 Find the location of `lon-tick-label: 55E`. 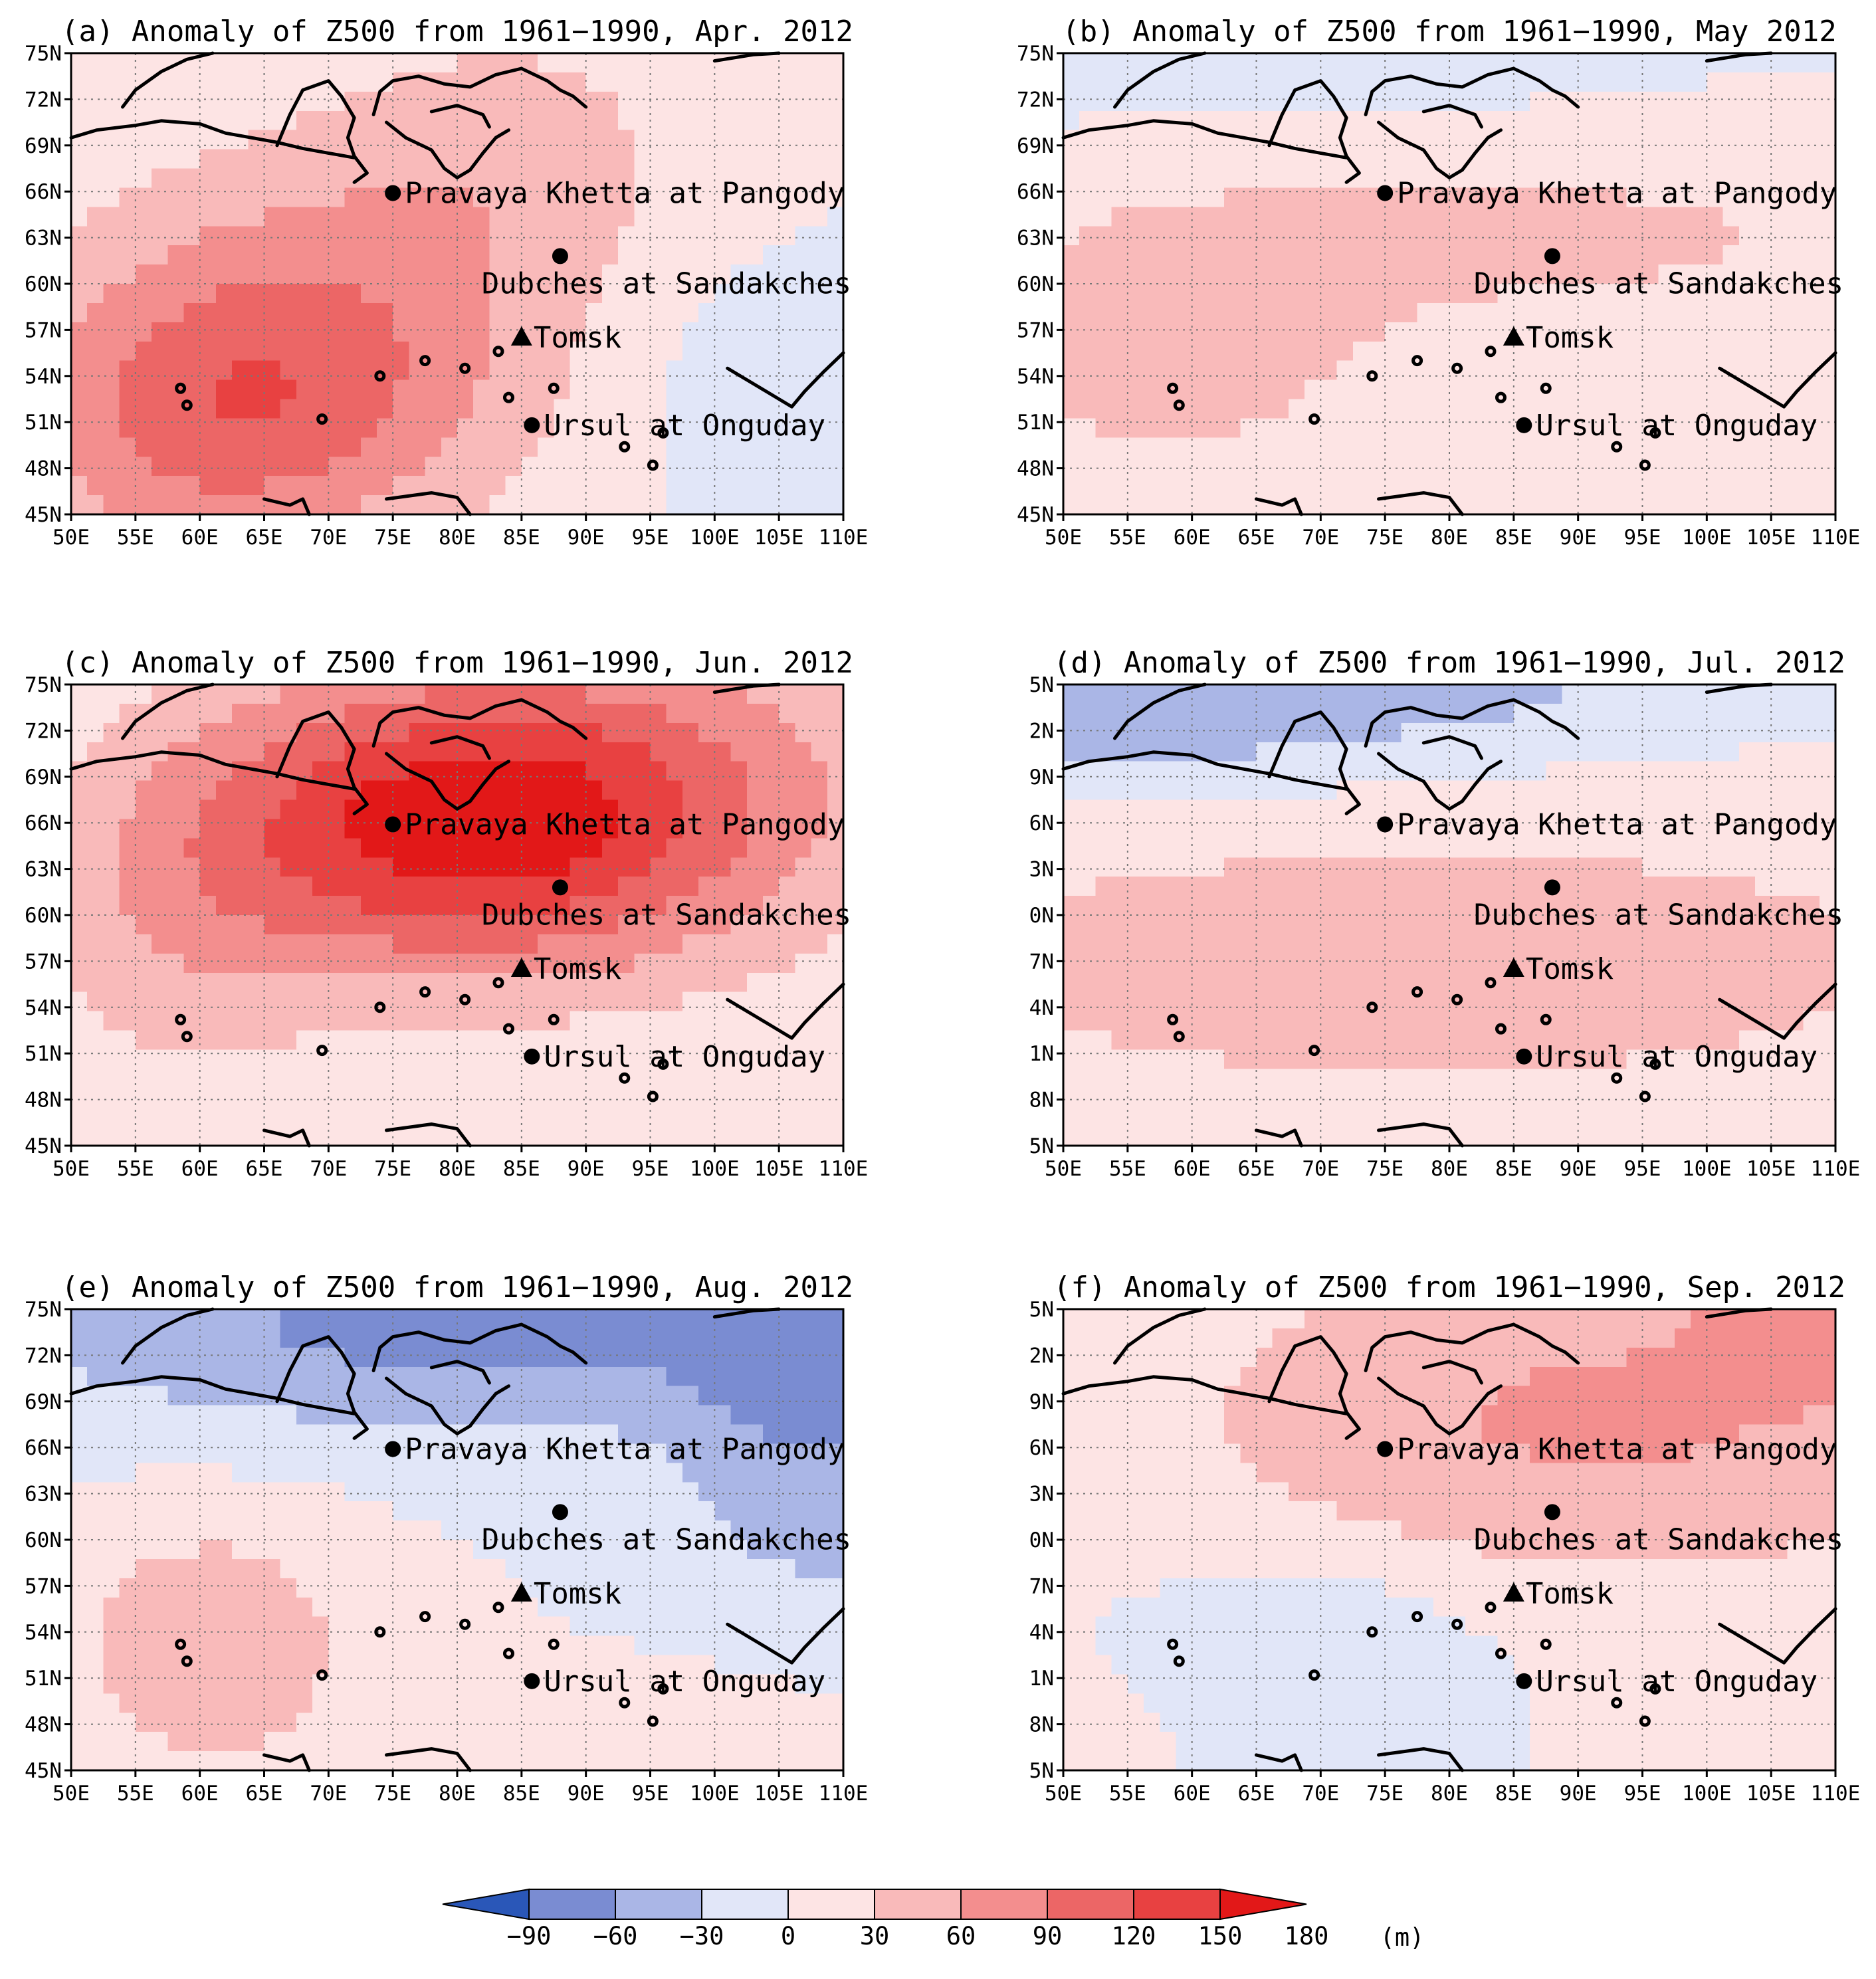

lon-tick-label: 55E is located at coordinates (1127, 1169).